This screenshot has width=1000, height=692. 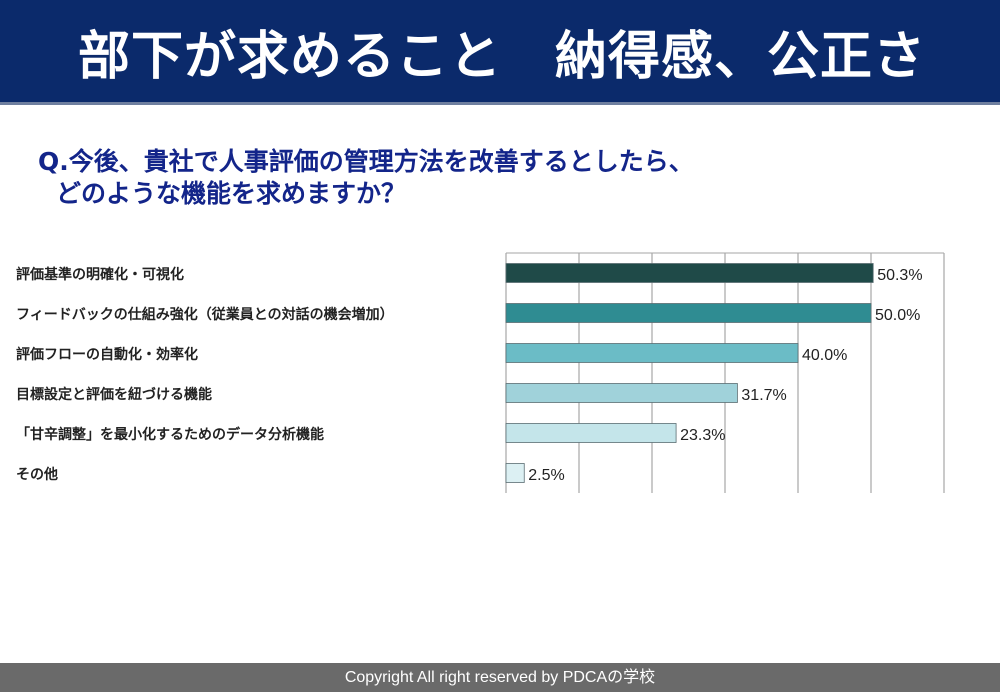 I want to click on category-label: フィードバックの仕組み強化（従業員との対話の機会増加）, so click(x=205, y=314).